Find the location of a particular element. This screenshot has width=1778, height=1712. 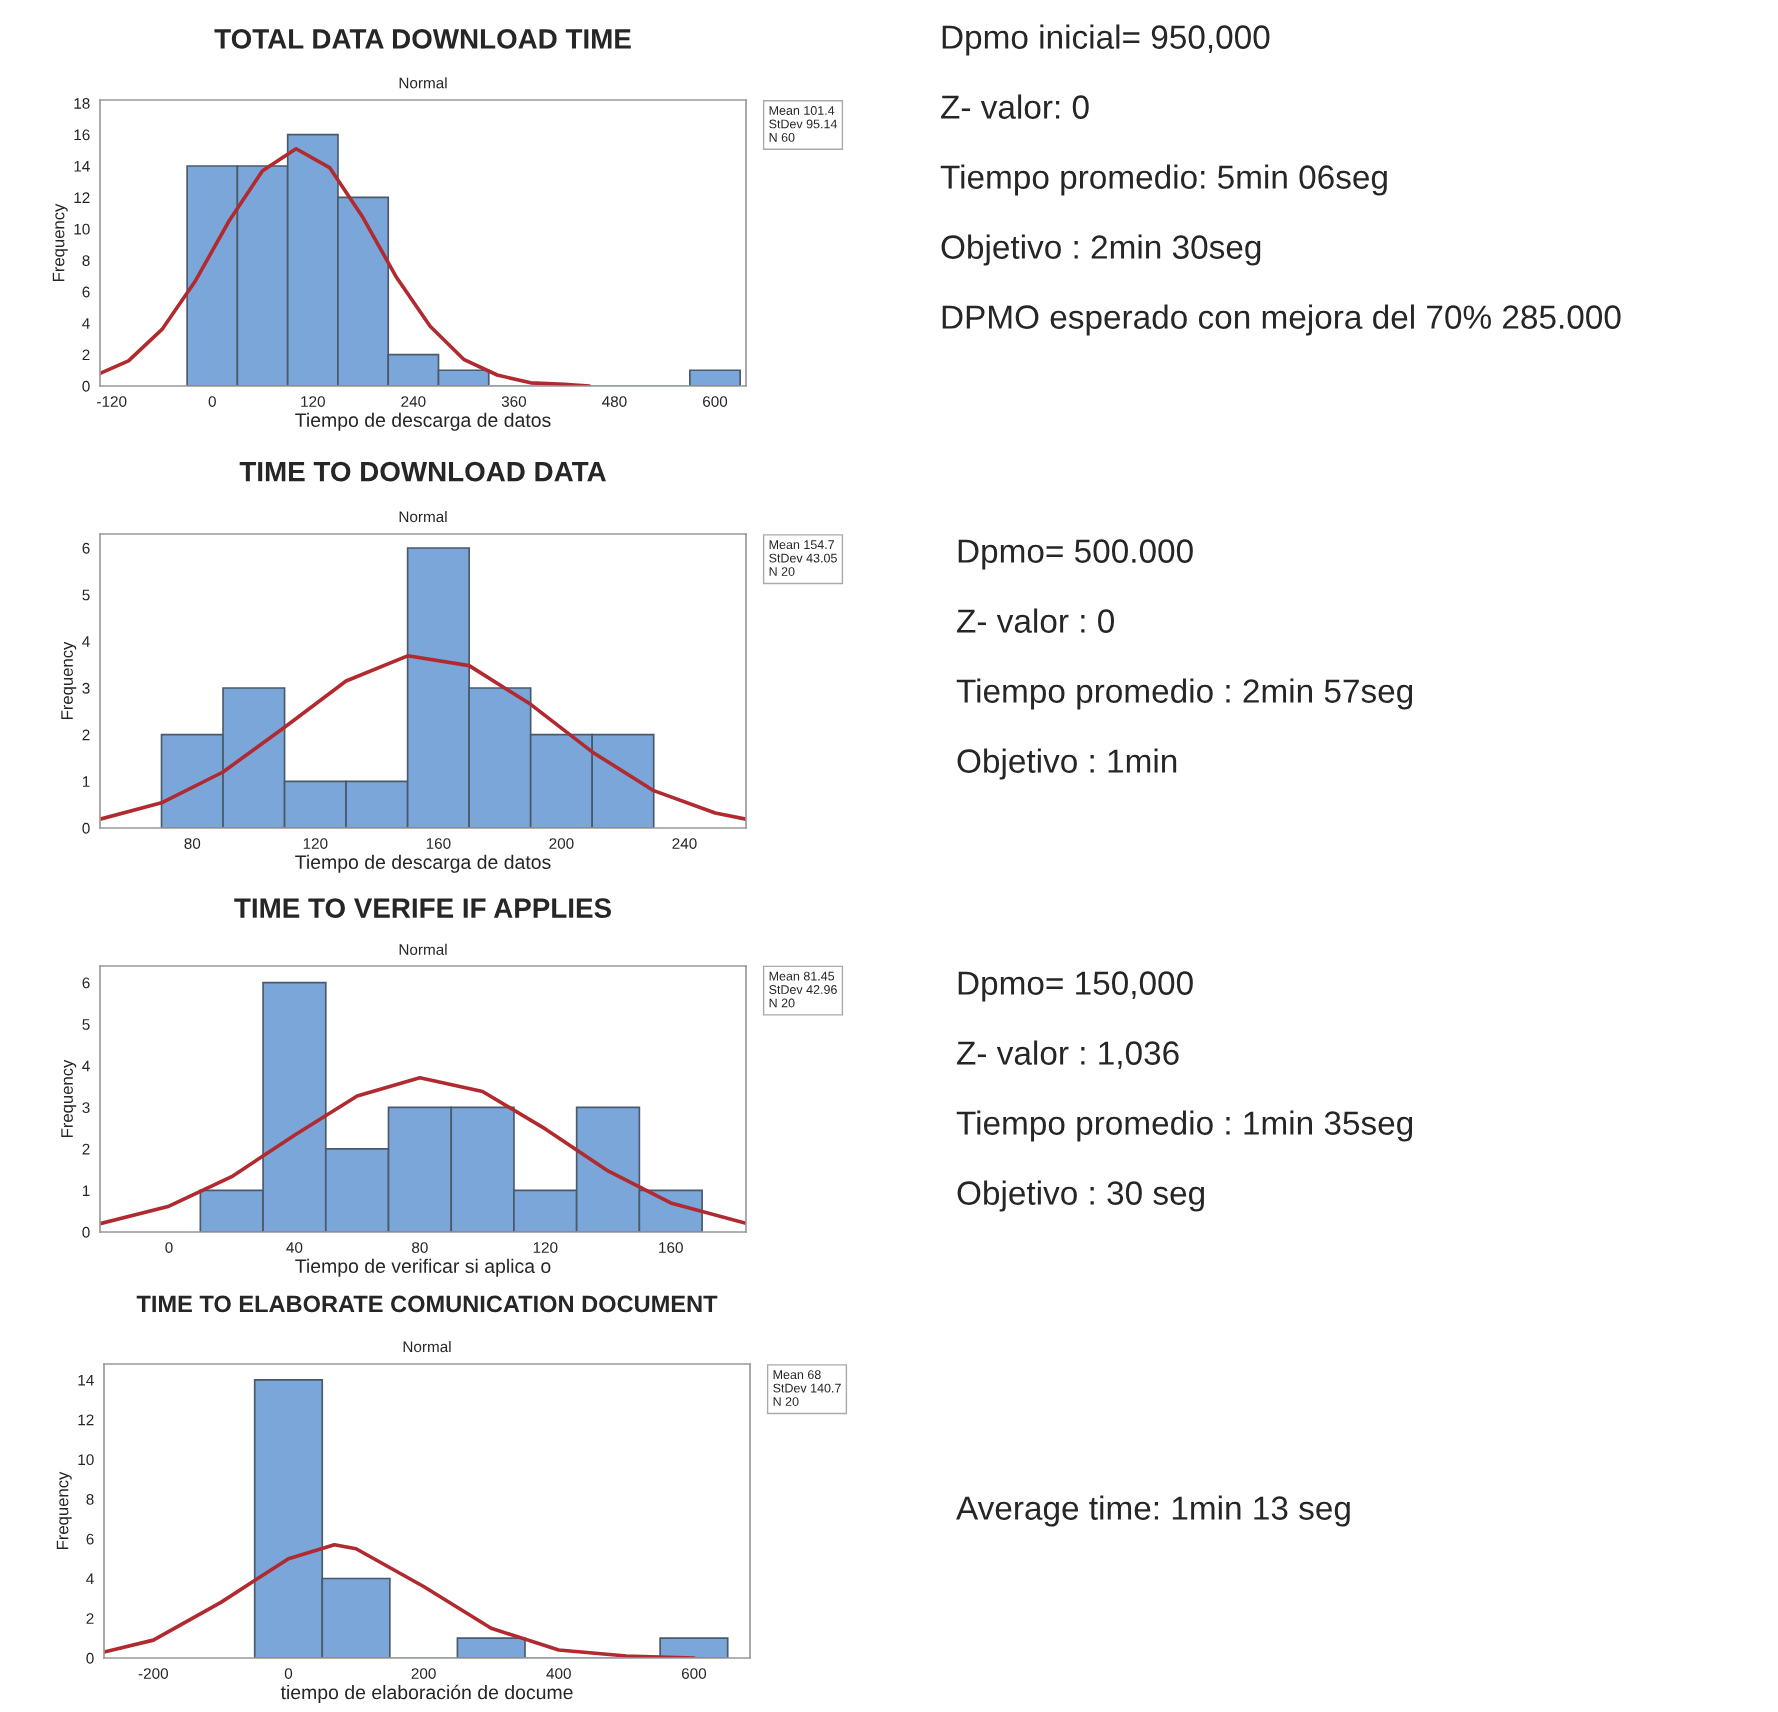

text: Tiempo promedio : 2min 57seg is located at coordinates (1184, 694).